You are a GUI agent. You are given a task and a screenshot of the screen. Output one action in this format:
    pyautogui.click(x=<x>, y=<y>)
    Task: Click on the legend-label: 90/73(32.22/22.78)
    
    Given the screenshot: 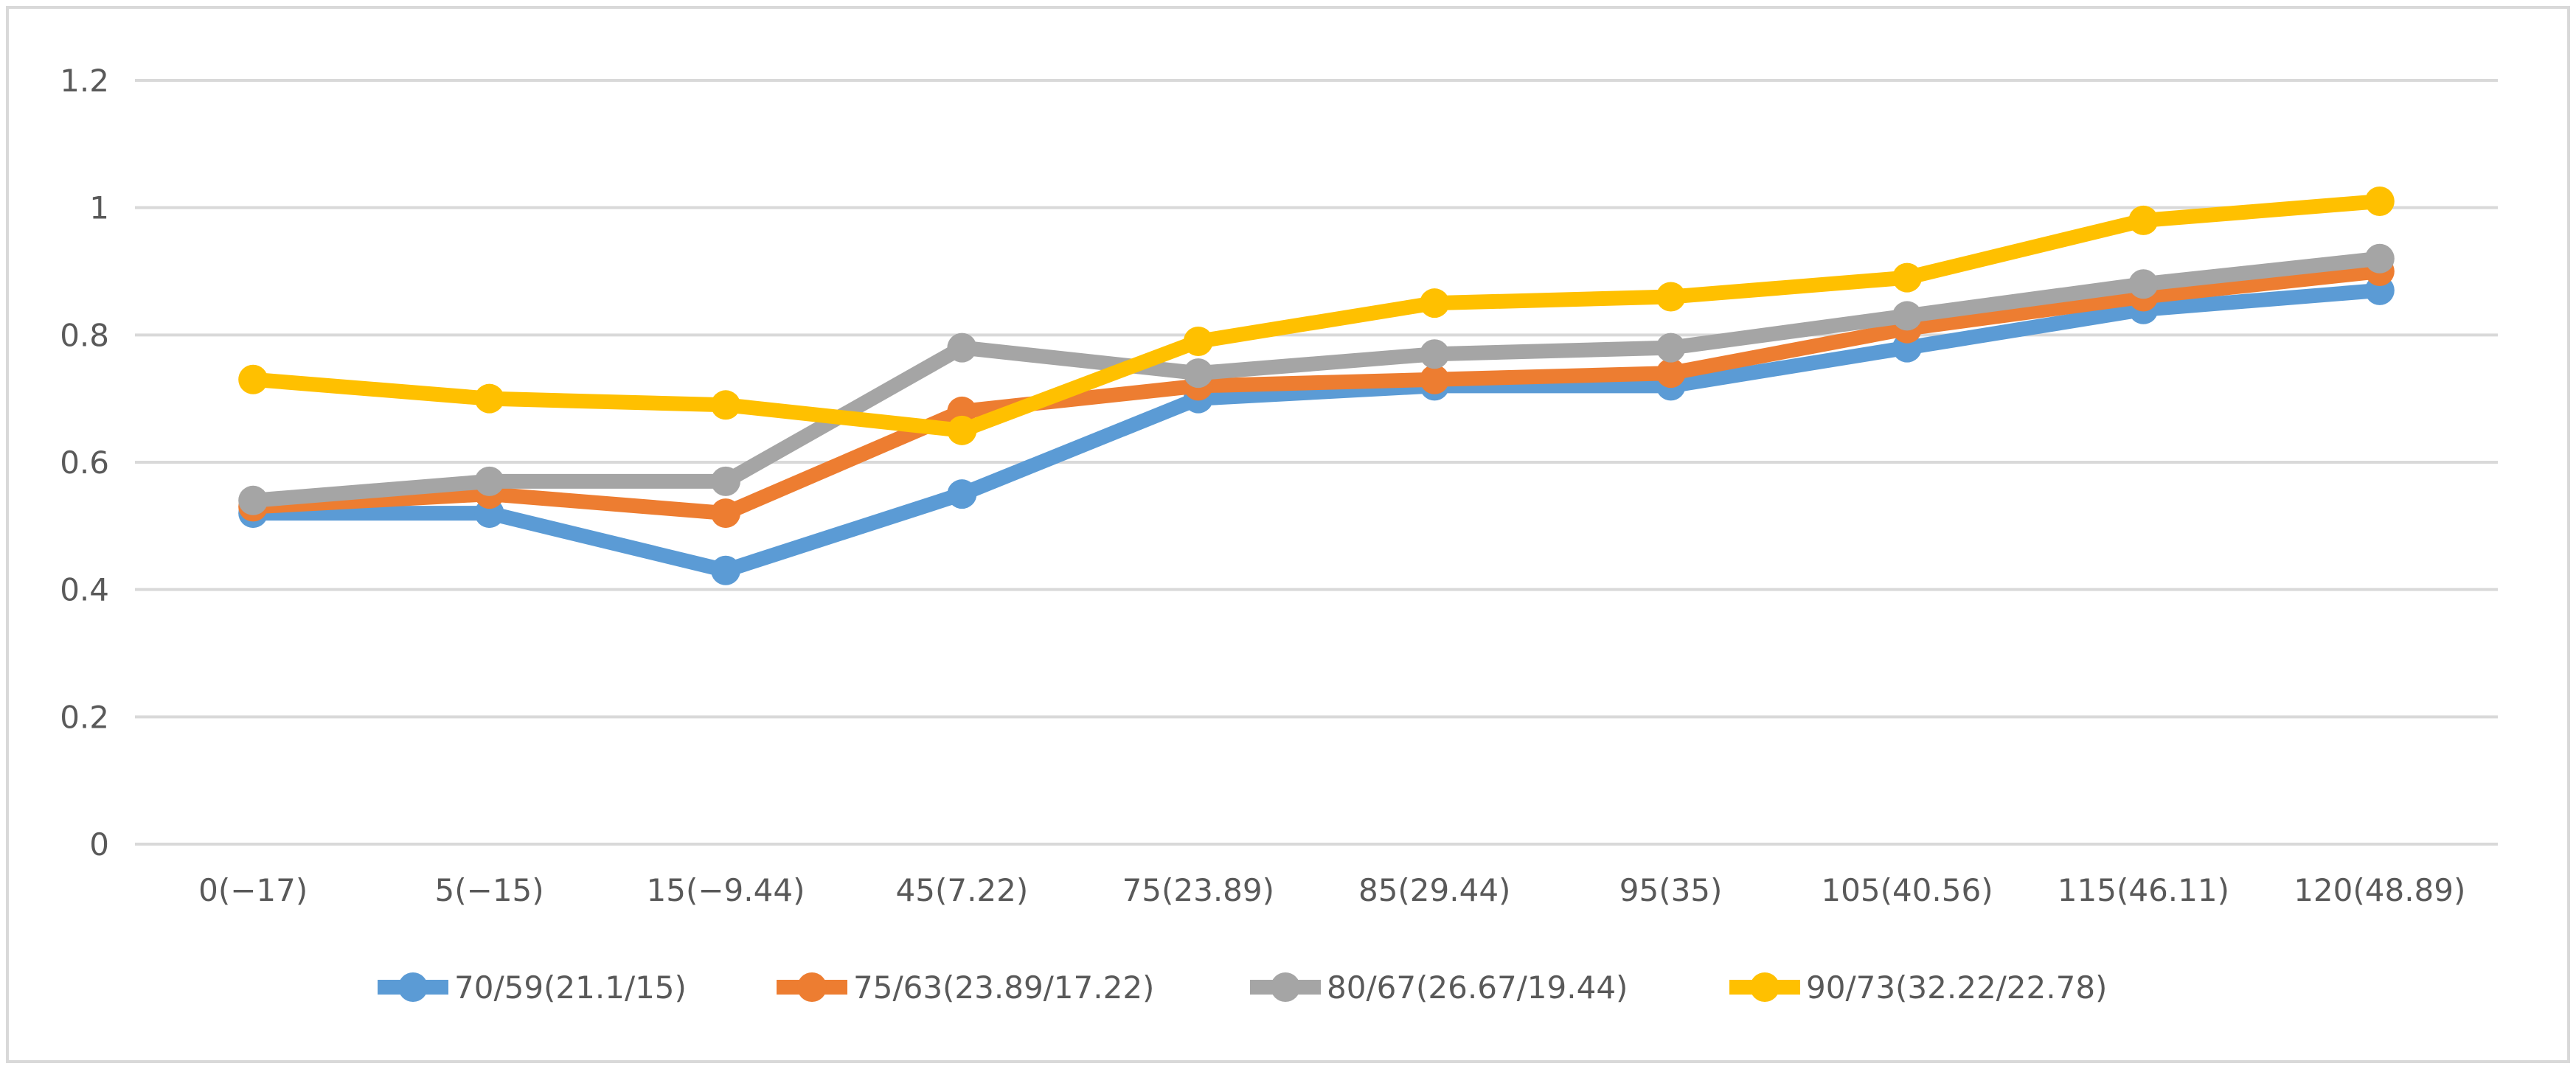 What is the action you would take?
    pyautogui.click(x=1956, y=987)
    